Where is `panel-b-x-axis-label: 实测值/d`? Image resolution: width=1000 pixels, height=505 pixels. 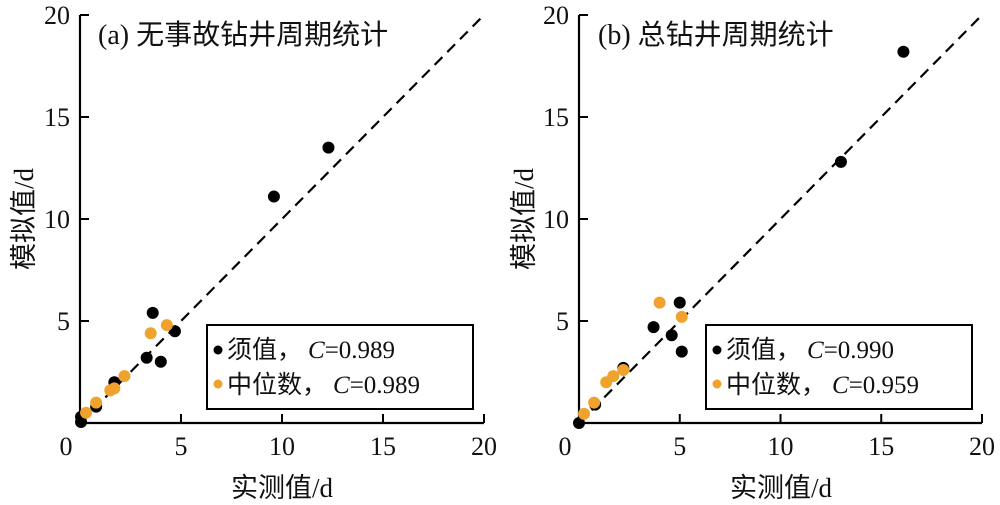 panel-b-x-axis-label: 实测值/d is located at coordinates (781, 488).